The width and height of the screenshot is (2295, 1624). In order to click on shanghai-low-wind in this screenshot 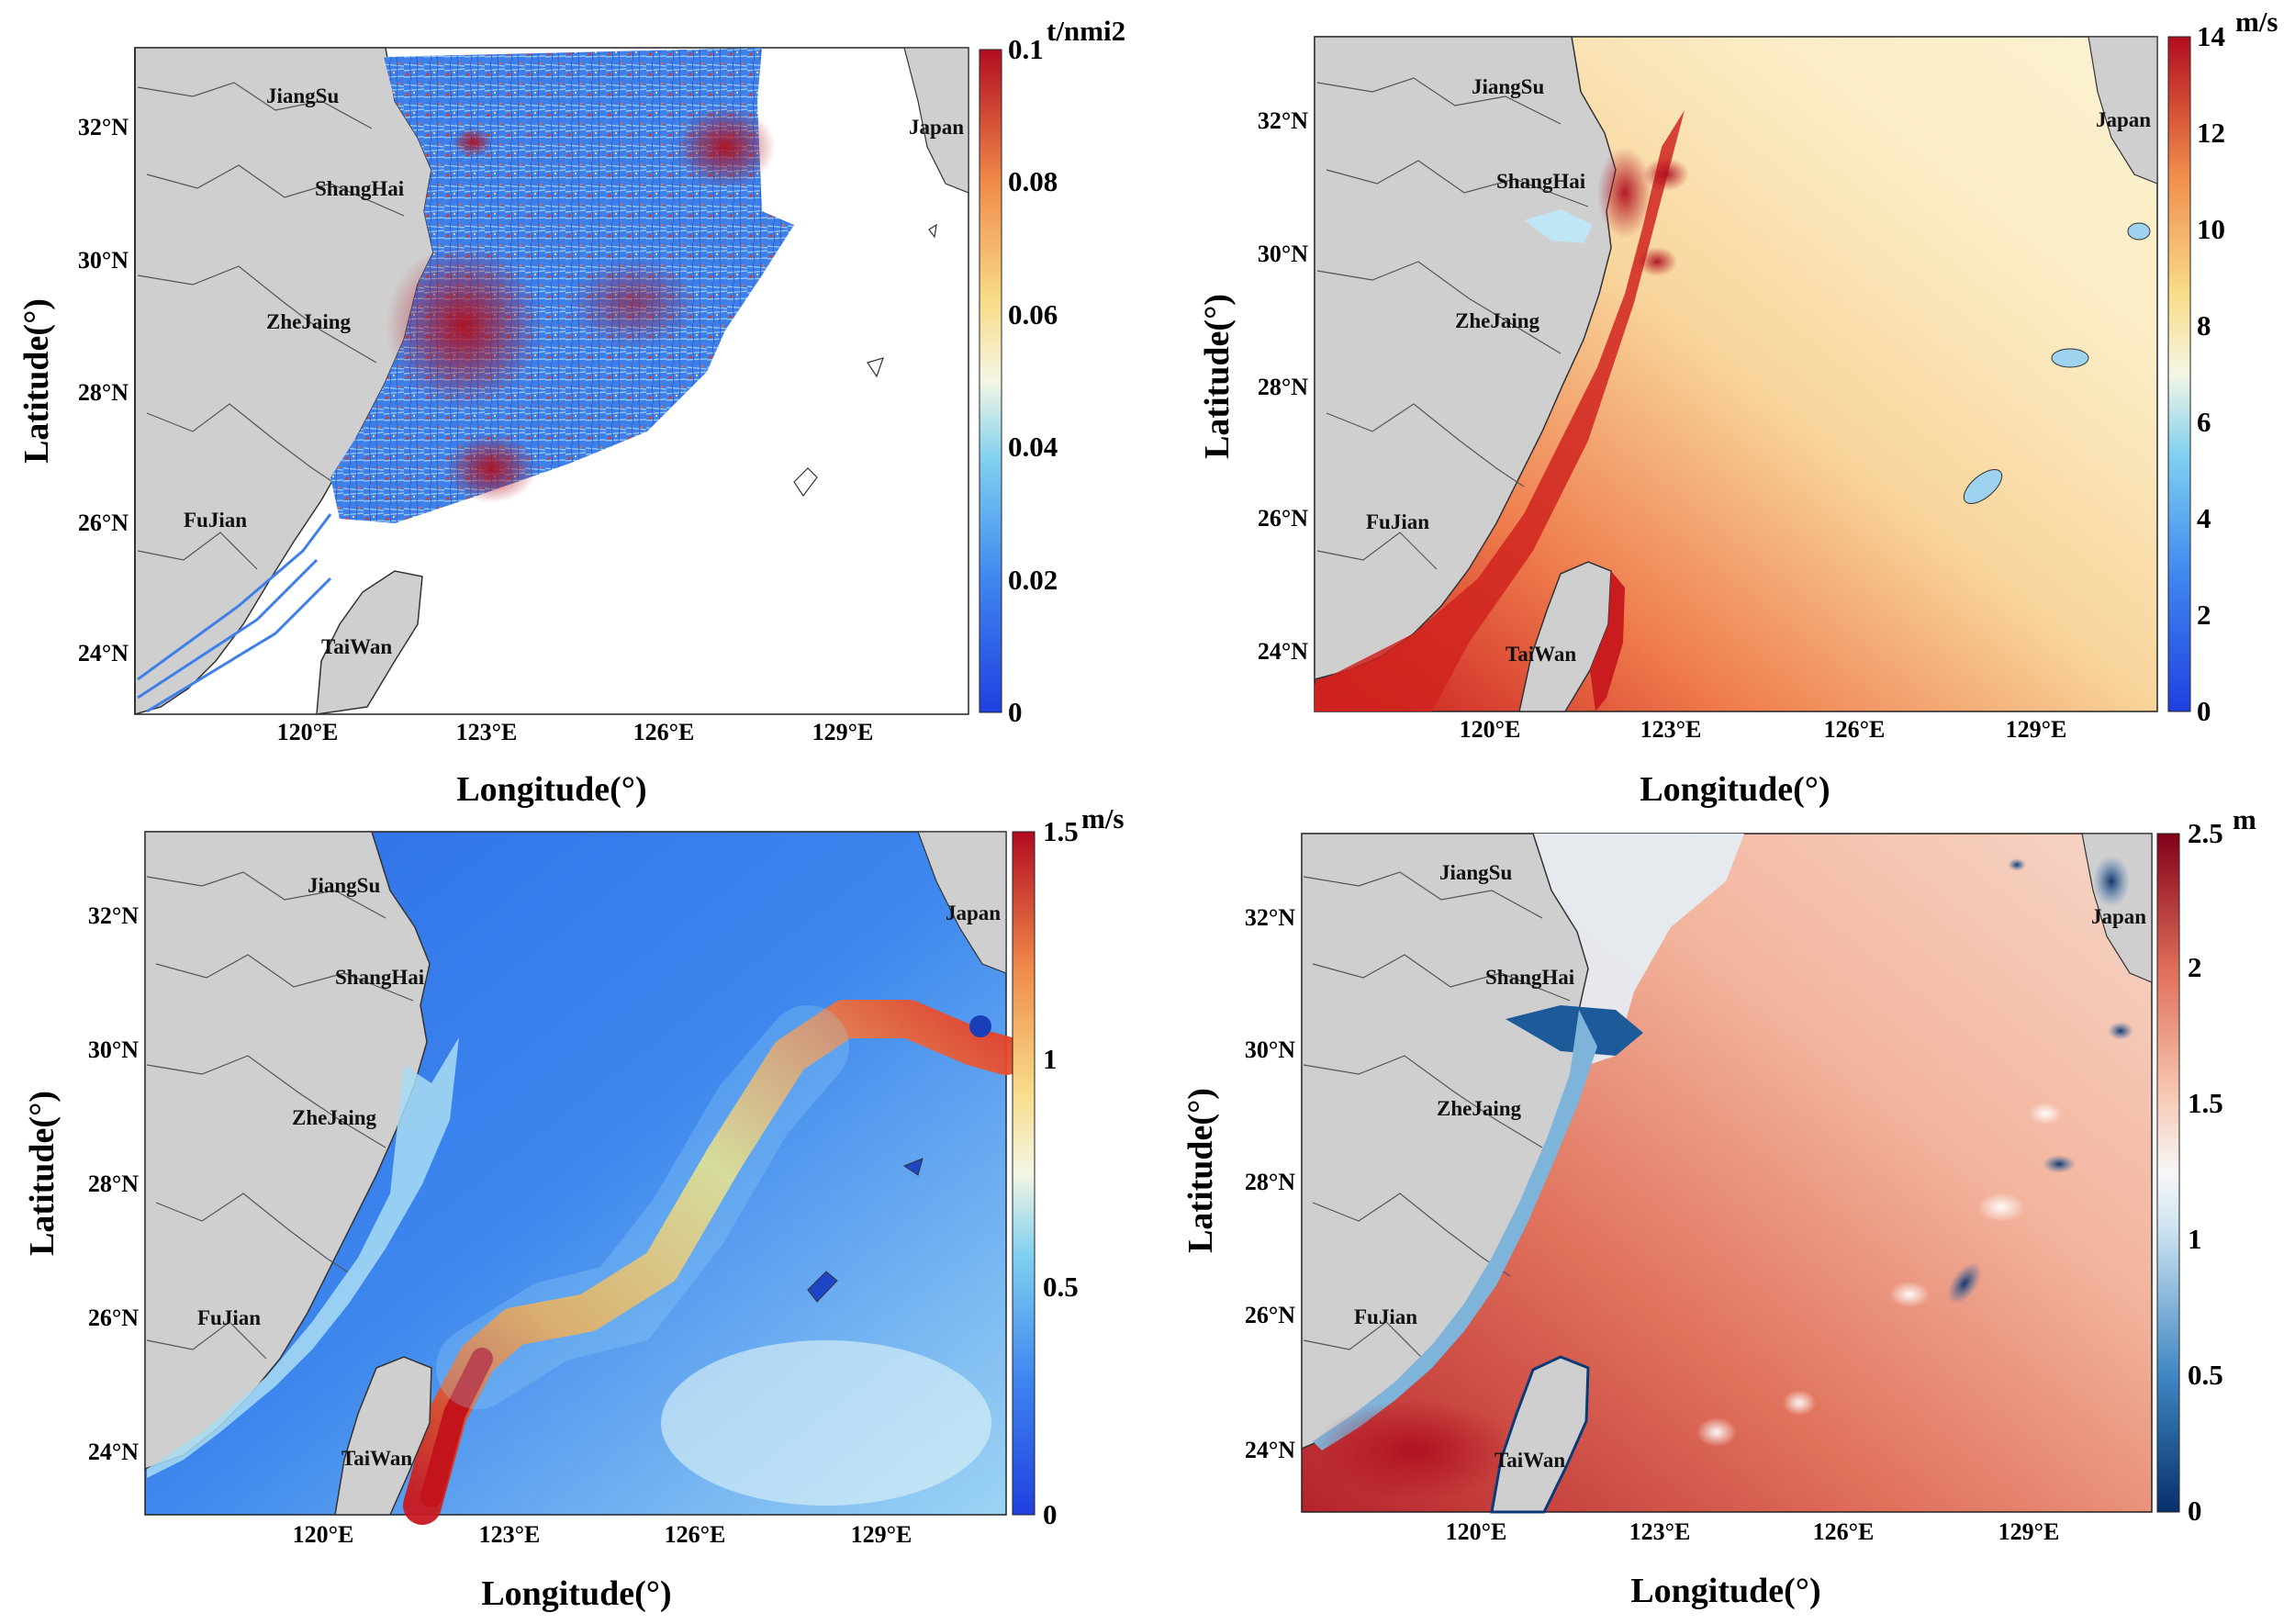, I will do `click(1558, 226)`.